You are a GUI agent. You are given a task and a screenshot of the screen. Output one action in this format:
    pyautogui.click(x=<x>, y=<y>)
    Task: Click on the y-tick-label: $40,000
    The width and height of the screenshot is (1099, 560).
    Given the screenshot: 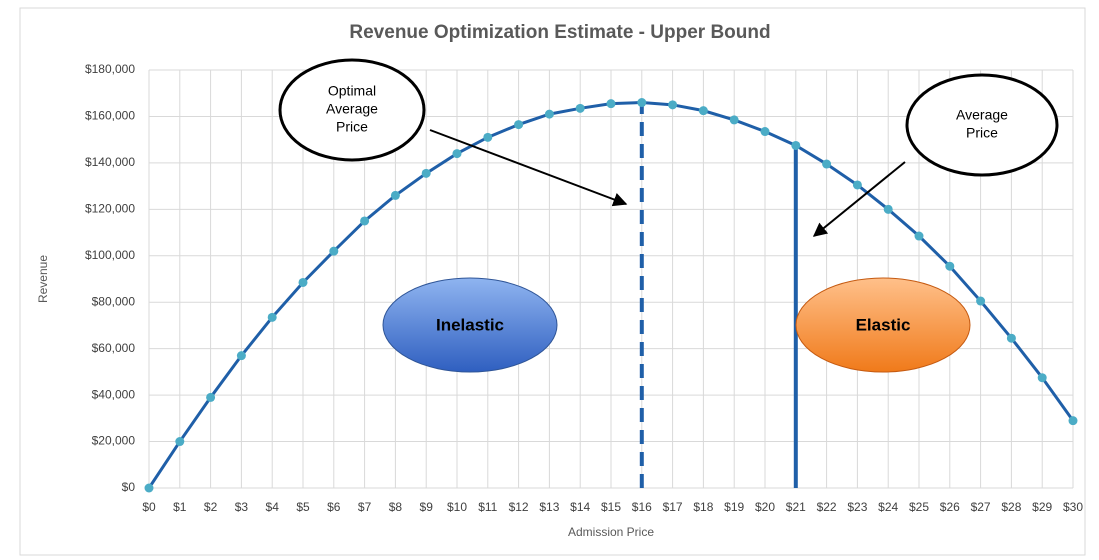 What is the action you would take?
    pyautogui.click(x=114, y=394)
    